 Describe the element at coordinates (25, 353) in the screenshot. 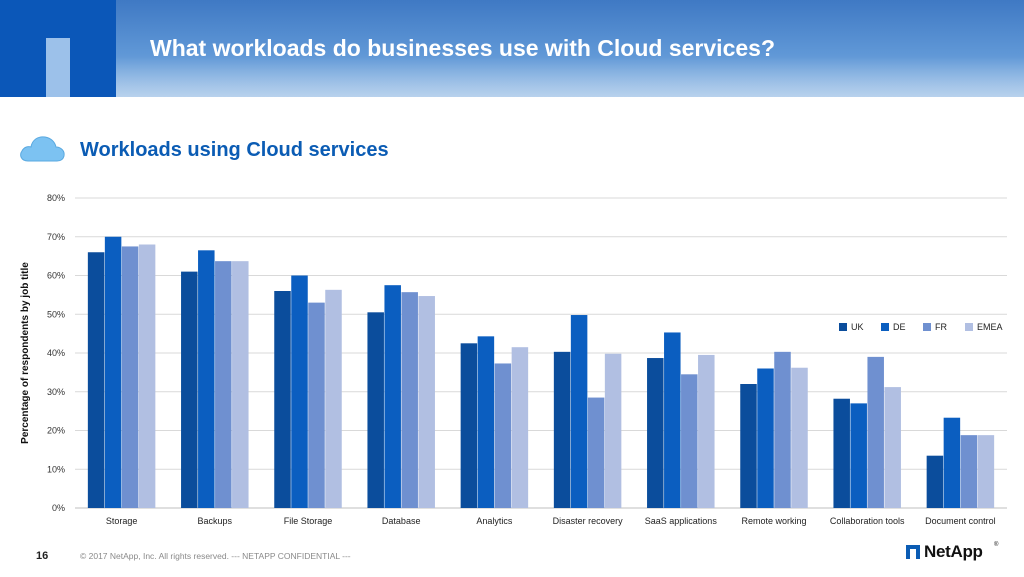

I see `y-axis-label: Percentage of respondents by job title` at that location.